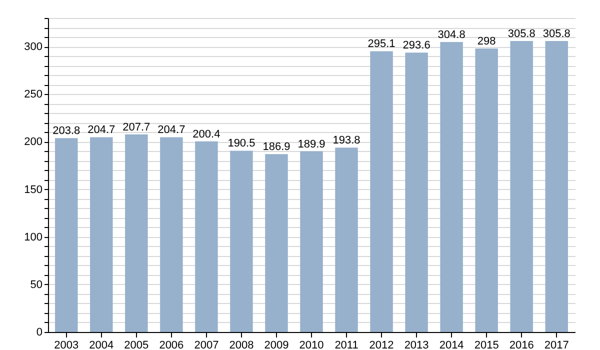 This screenshot has width=600, height=350. Describe the element at coordinates (521, 345) in the screenshot. I see `x-tick-label: 2016` at that location.